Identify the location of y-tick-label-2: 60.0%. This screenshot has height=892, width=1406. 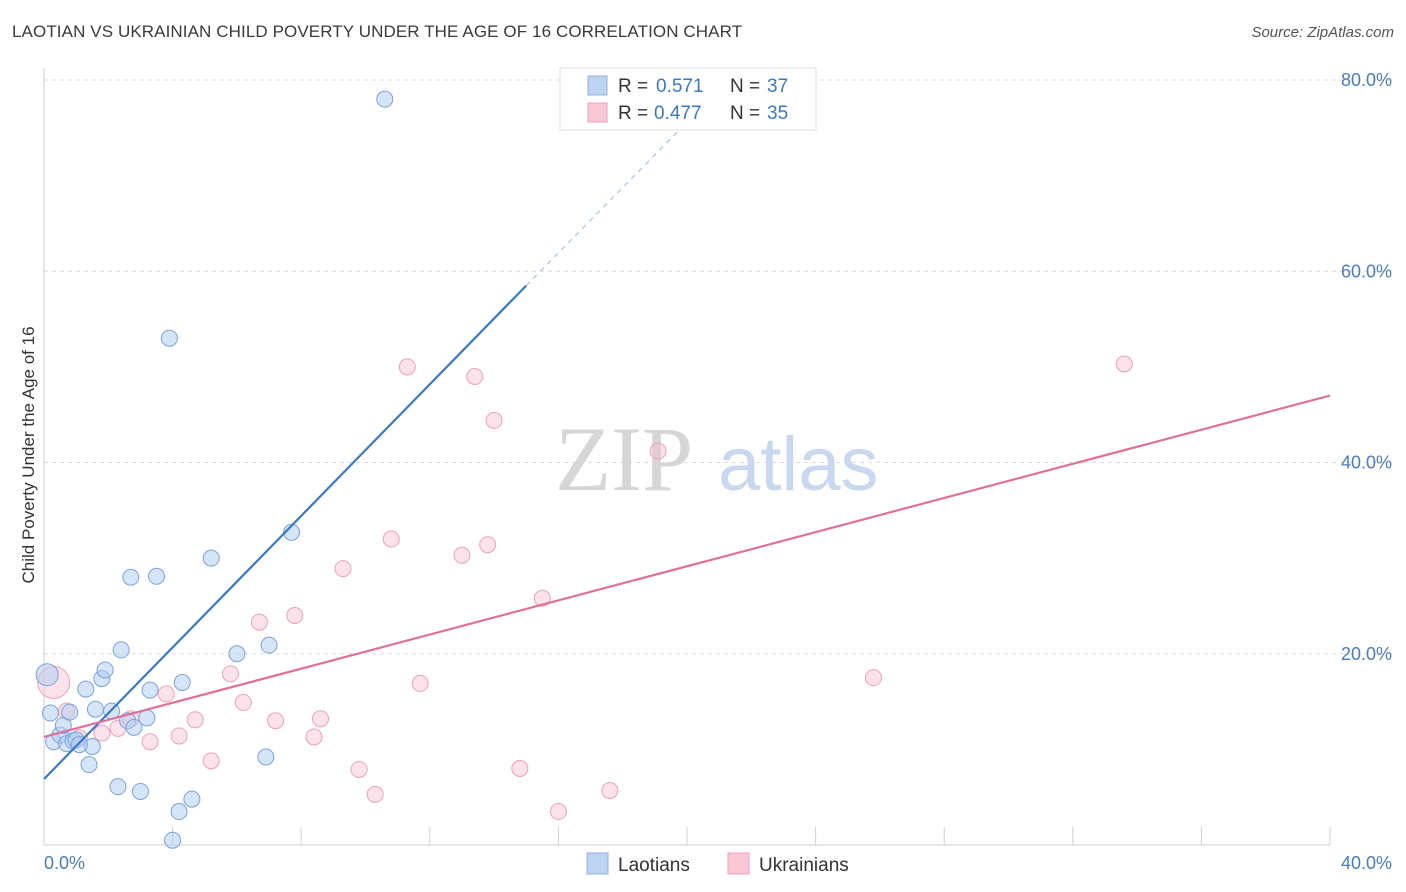
(1366, 271).